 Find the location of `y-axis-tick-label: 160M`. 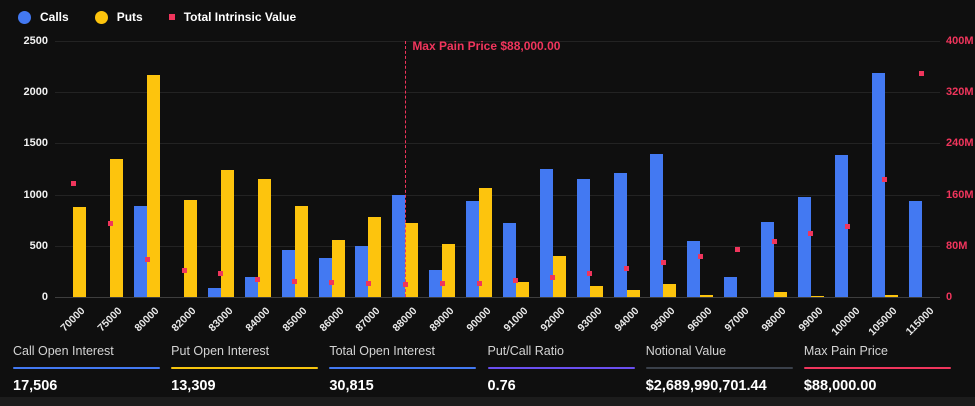

y-axis-tick-label: 160M is located at coordinates (960, 194).